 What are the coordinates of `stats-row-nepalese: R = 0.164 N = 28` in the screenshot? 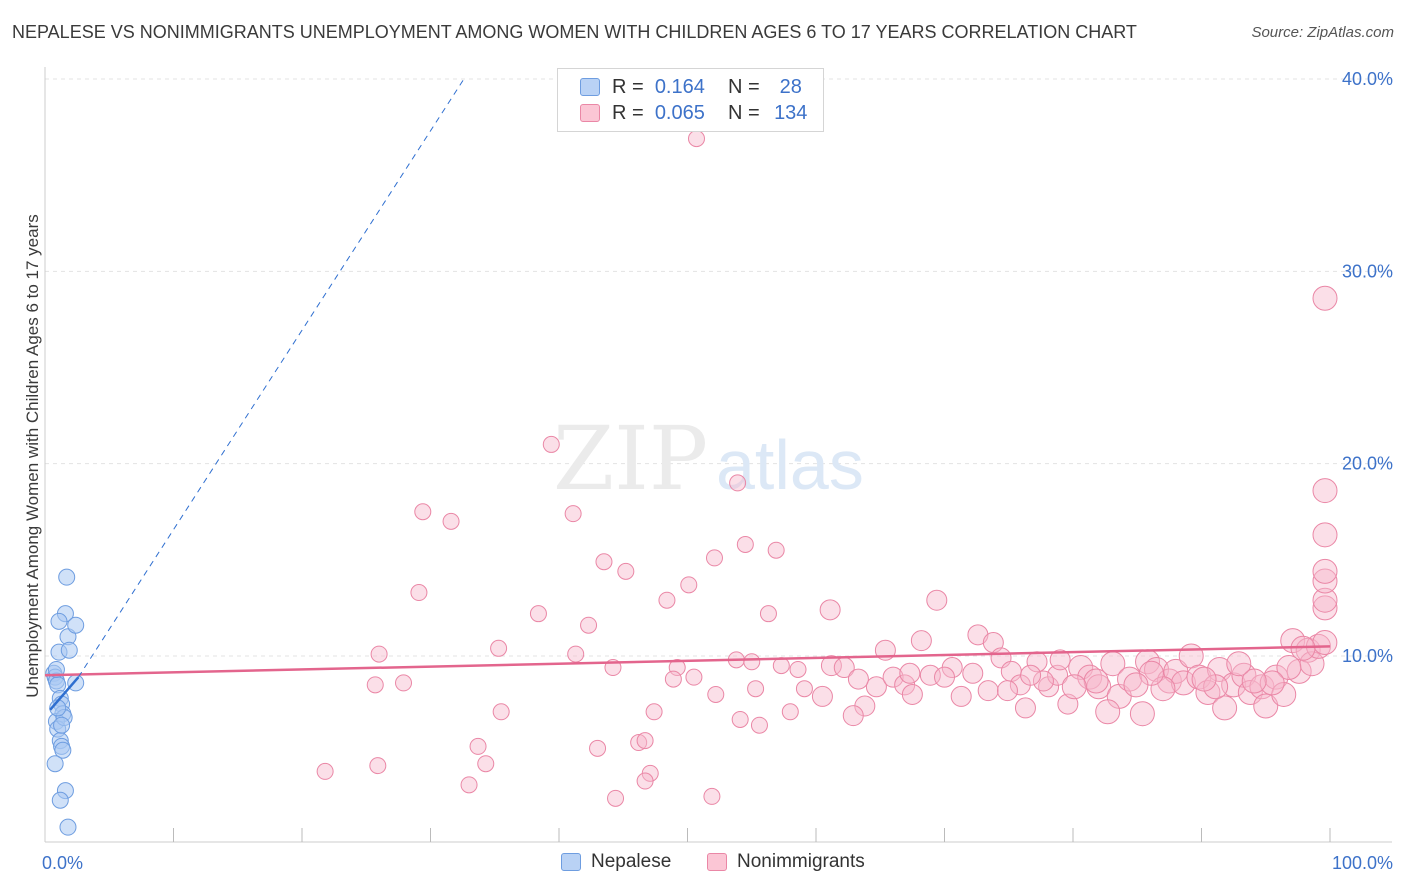 It's located at (695, 87).